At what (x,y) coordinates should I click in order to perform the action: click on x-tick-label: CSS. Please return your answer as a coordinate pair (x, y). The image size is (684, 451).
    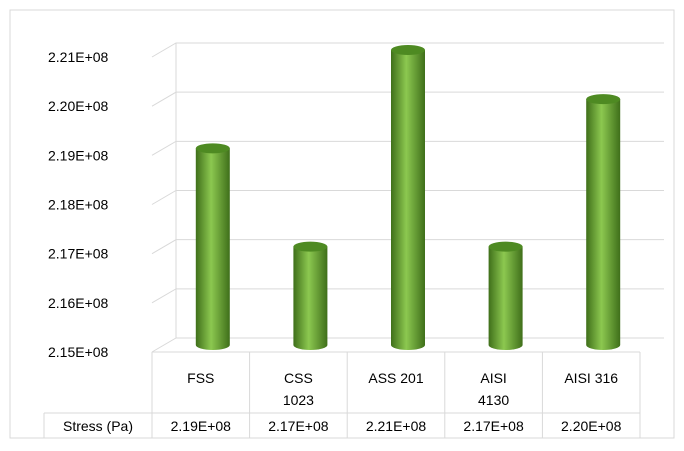
    Looking at the image, I should click on (298, 378).